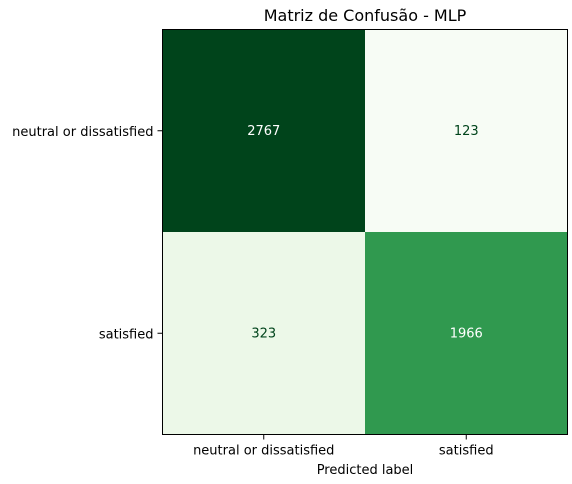 The width and height of the screenshot is (572, 484). What do you see at coordinates (365, 15) in the screenshot?
I see `chart-title: Matriz de Confusão - MLP` at bounding box center [365, 15].